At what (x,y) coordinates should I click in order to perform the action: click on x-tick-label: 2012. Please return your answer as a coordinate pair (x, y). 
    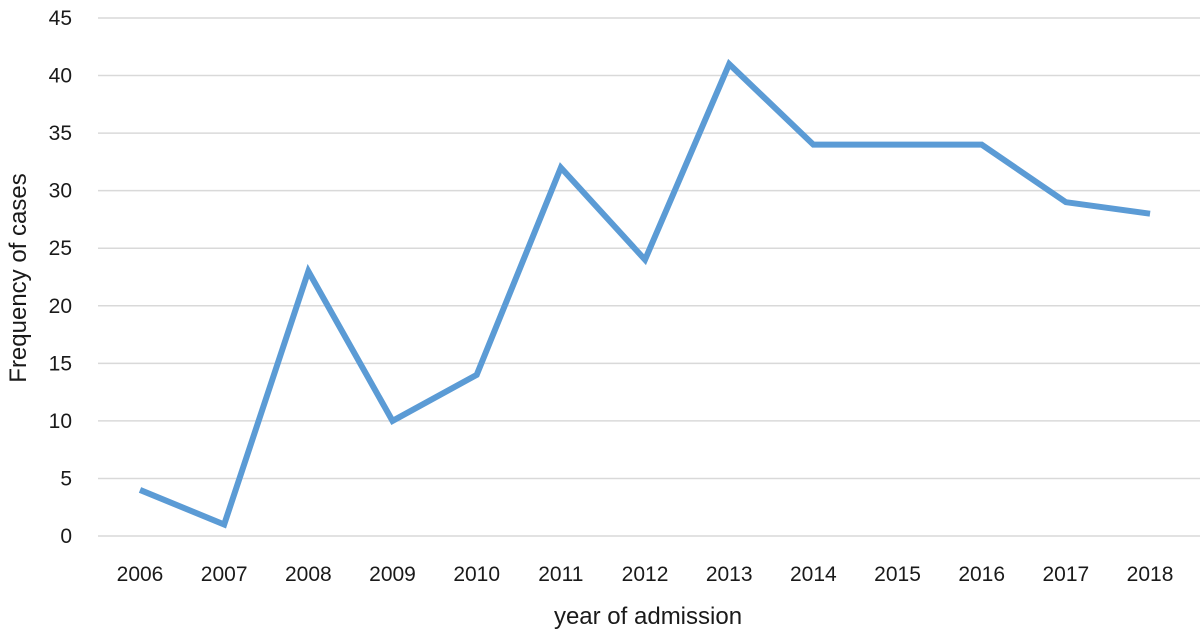
    Looking at the image, I should click on (645, 574).